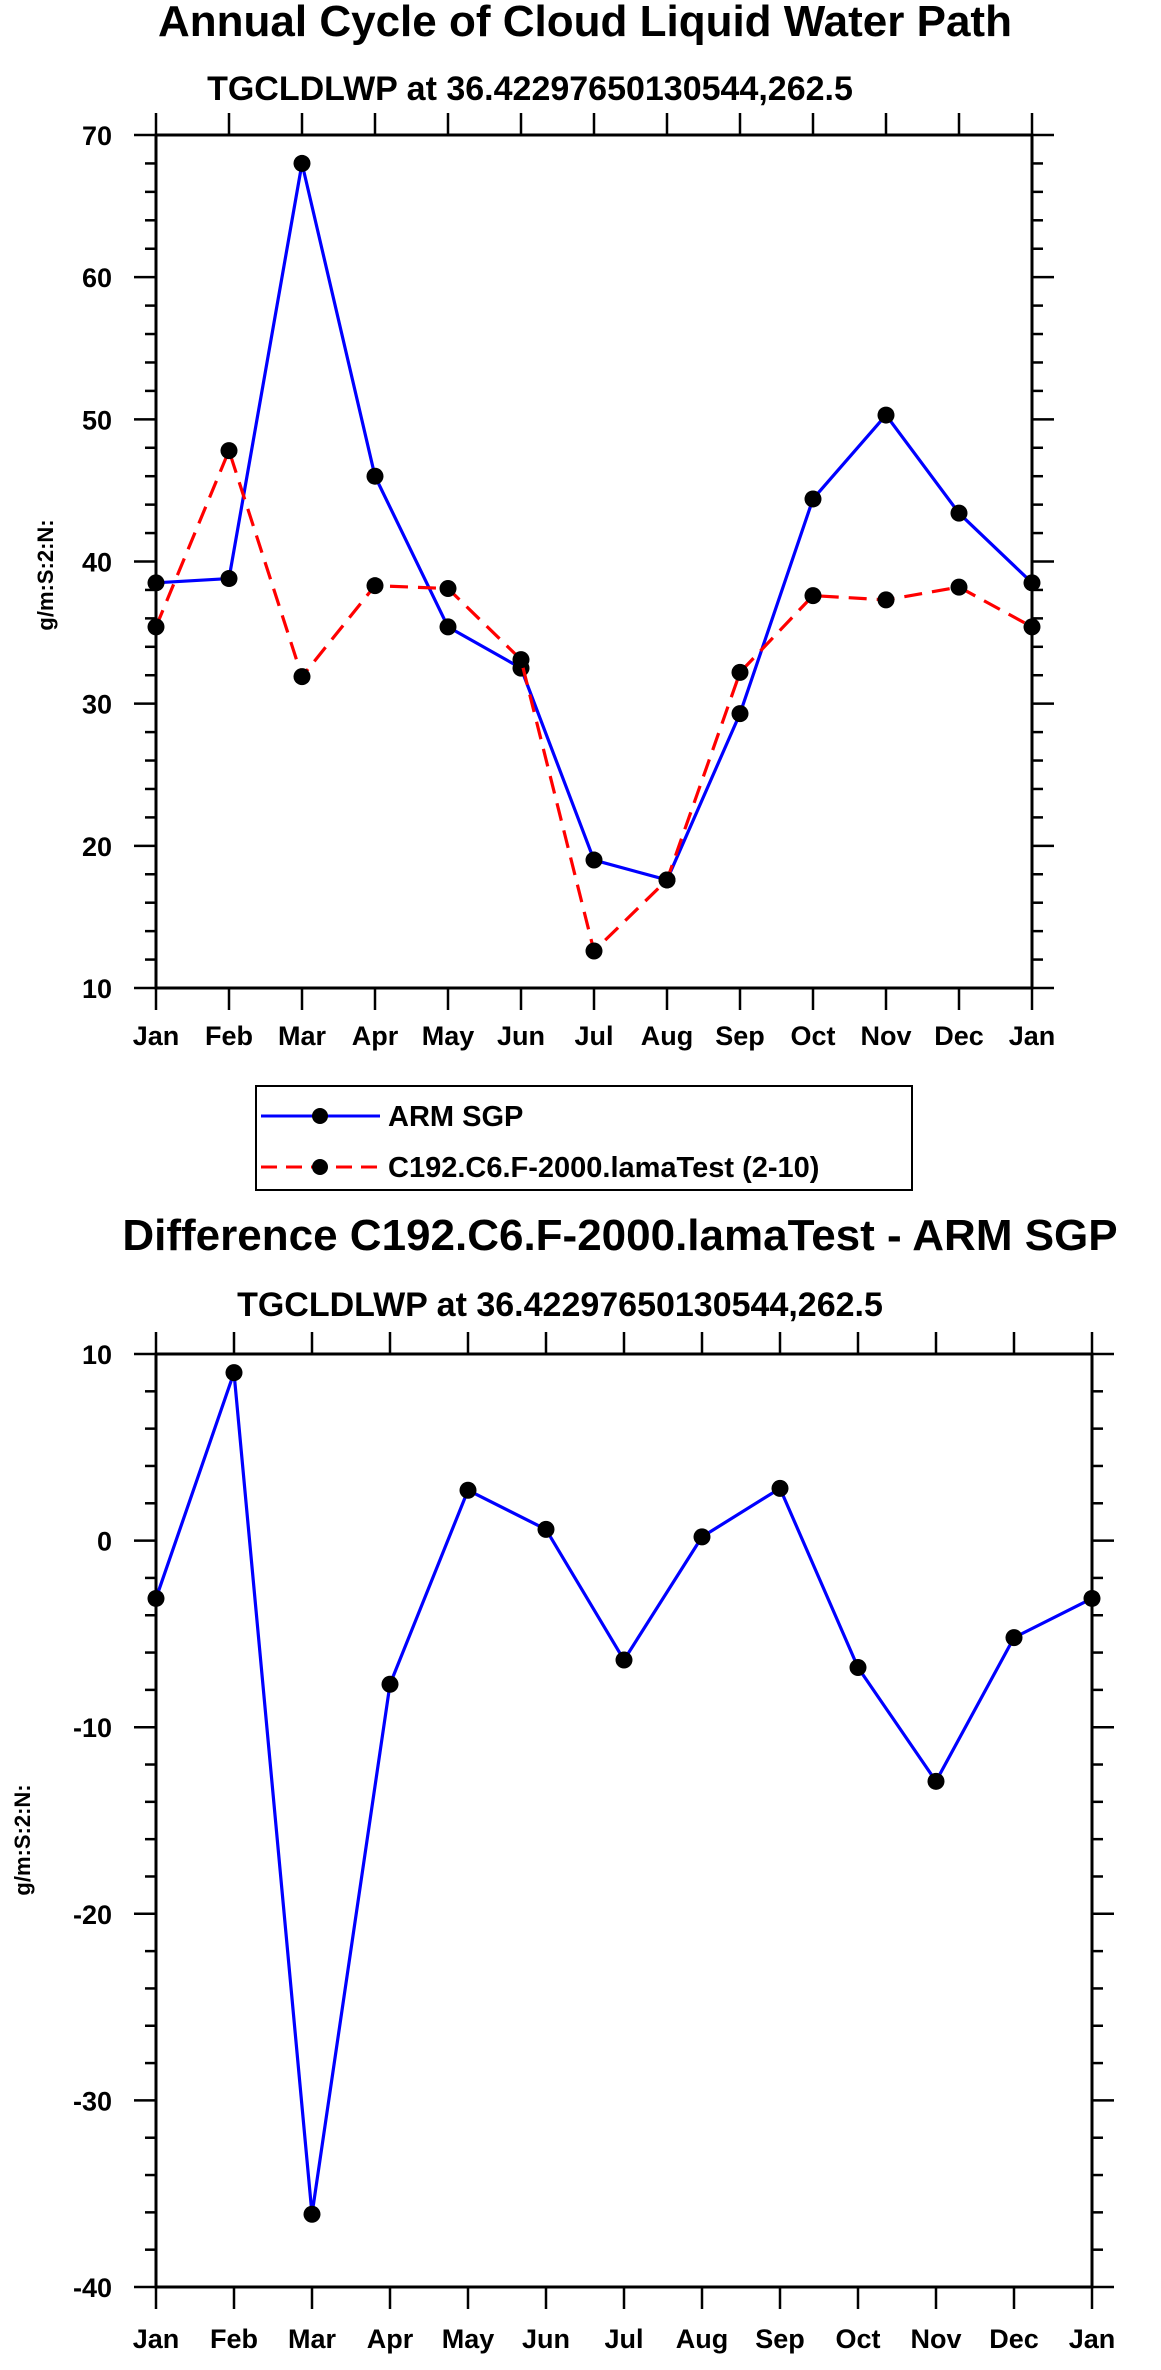 The height and width of the screenshot is (2370, 1161). I want to click on y-tick-label: -30, so click(92, 2101).